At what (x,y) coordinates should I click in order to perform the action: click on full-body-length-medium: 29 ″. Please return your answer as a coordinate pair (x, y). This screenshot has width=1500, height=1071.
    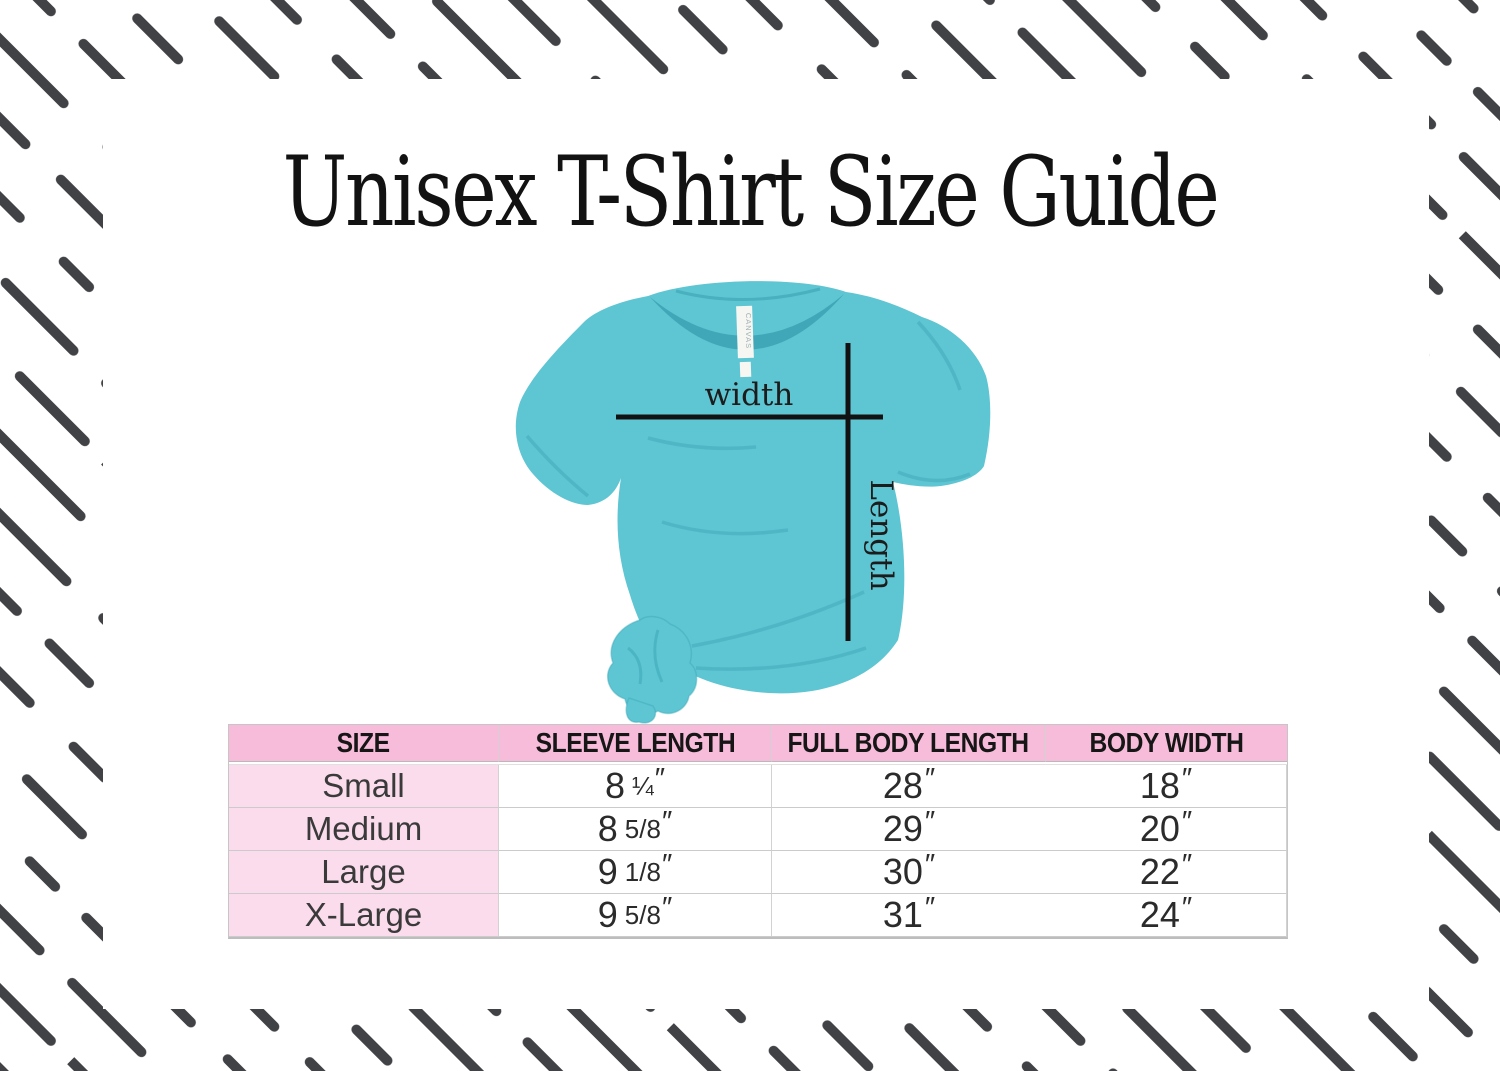
    Looking at the image, I should click on (909, 829).